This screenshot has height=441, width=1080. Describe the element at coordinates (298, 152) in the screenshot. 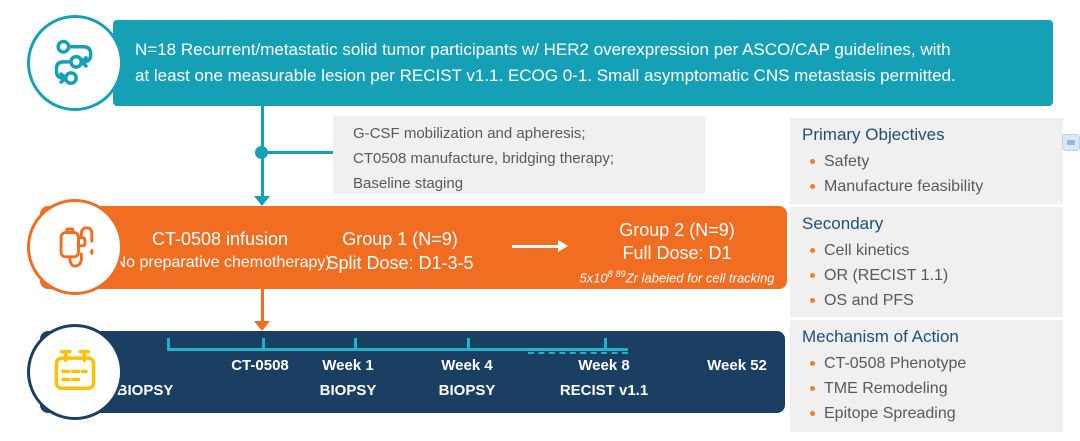

I see `connector-teal-horizontal` at that location.